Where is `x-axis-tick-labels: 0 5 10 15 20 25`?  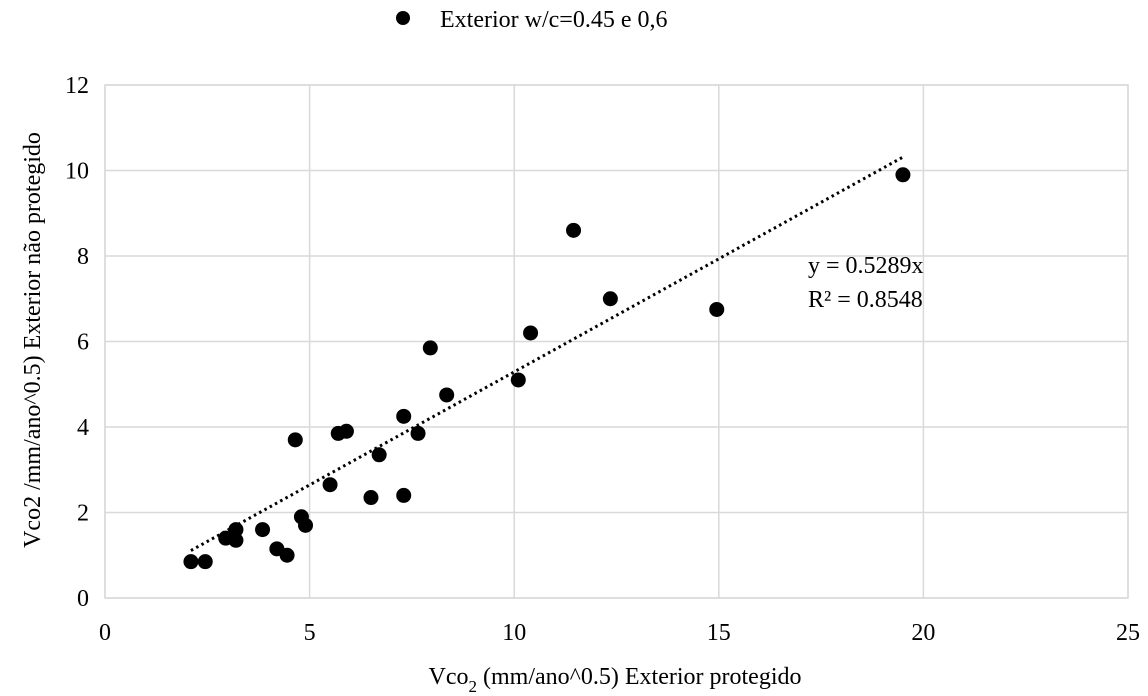 x-axis-tick-labels: 0 5 10 15 20 25 is located at coordinates (619, 633).